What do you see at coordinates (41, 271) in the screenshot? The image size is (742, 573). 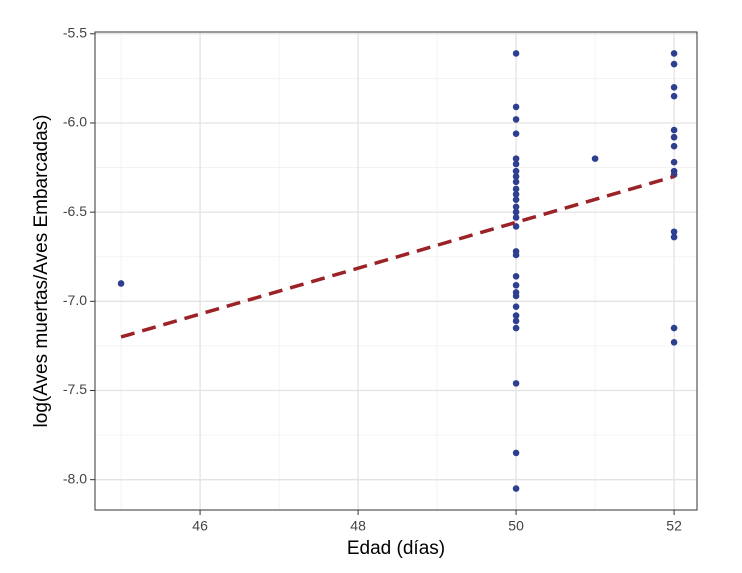 I see `y-axis-title: log(Aves muertas/Aves Embarcadas)` at bounding box center [41, 271].